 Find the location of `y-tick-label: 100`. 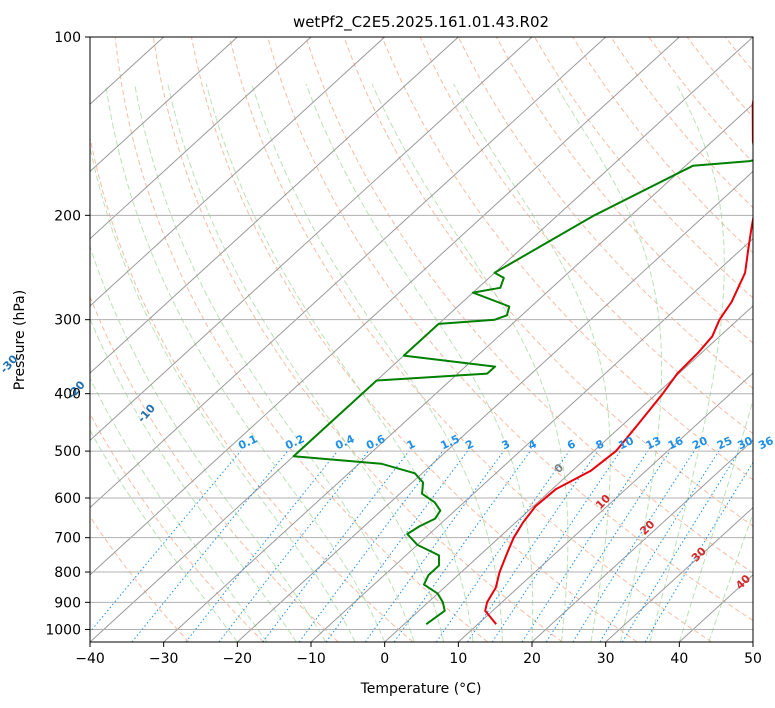

y-tick-label: 100 is located at coordinates (67, 38).